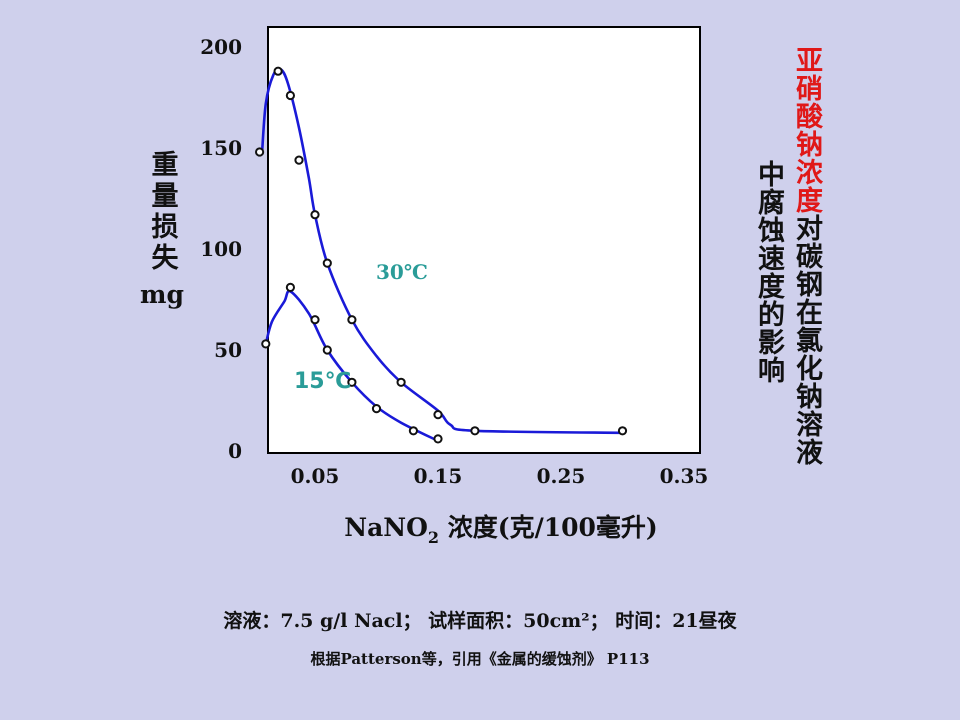 The height and width of the screenshot is (720, 960). What do you see at coordinates (684, 476) in the screenshot?
I see `x-tick-label-0.35: 0.35` at bounding box center [684, 476].